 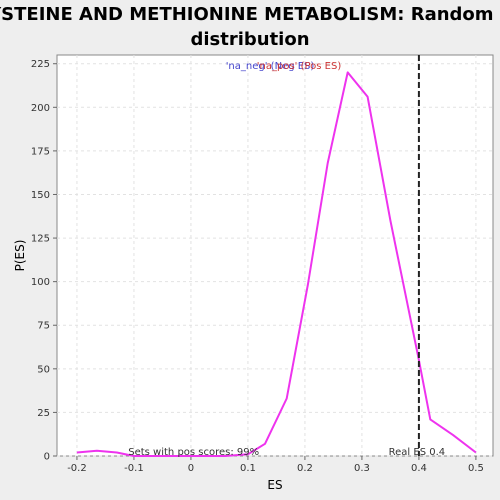 What do you see at coordinates (47, 457) in the screenshot?
I see `y-tick-label: 0` at bounding box center [47, 457].